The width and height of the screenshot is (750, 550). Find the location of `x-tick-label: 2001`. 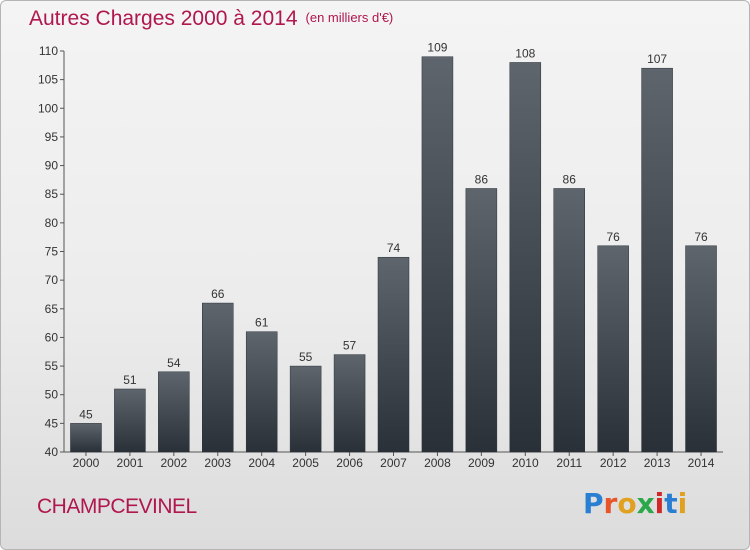

x-tick-label: 2001 is located at coordinates (130, 463).